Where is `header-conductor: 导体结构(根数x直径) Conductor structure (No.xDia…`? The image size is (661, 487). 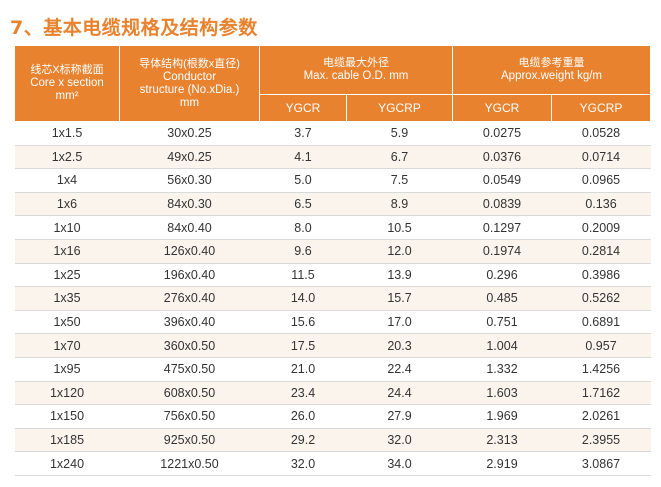
header-conductor: 导体结构(根数x直径) Conductor structure (No.xDia… is located at coordinates (189, 83).